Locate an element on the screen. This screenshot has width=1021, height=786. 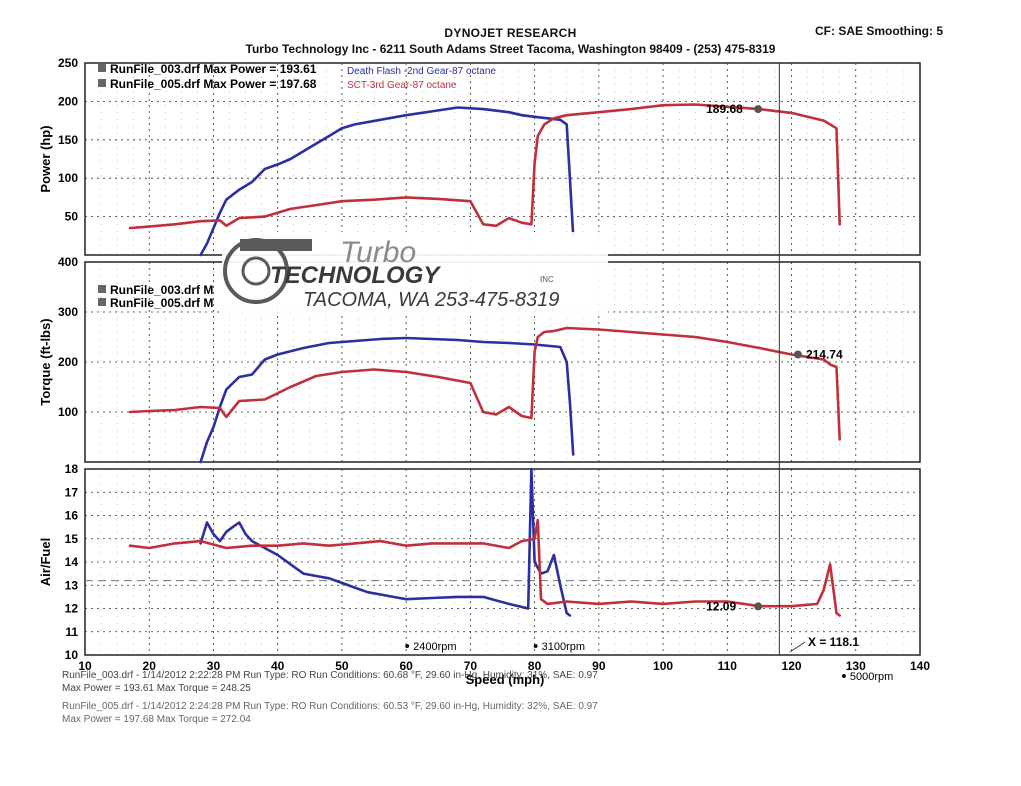
value-marker-label: 189.68 is located at coordinates (724, 109).